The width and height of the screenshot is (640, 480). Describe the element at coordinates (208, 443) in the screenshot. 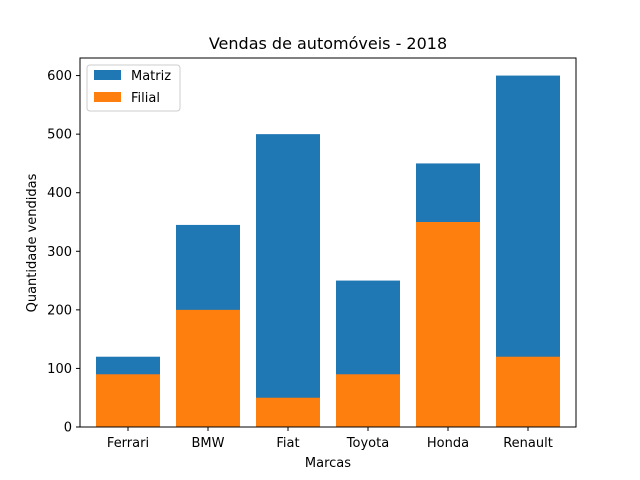

I see `x-tick-label: BMW` at that location.